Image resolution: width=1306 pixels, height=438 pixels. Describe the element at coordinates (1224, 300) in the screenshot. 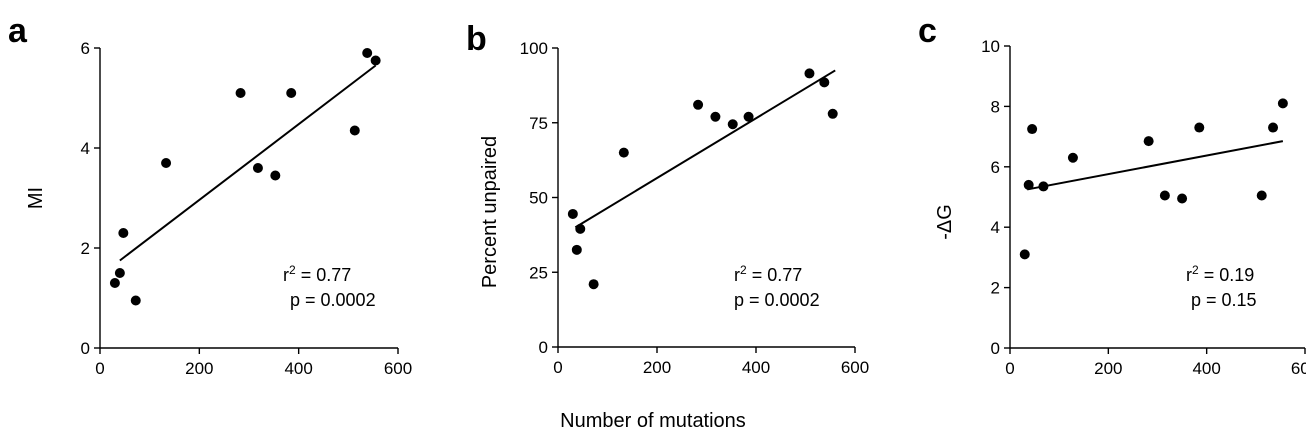

I see `p-value-label-c: p = 0.15` at that location.